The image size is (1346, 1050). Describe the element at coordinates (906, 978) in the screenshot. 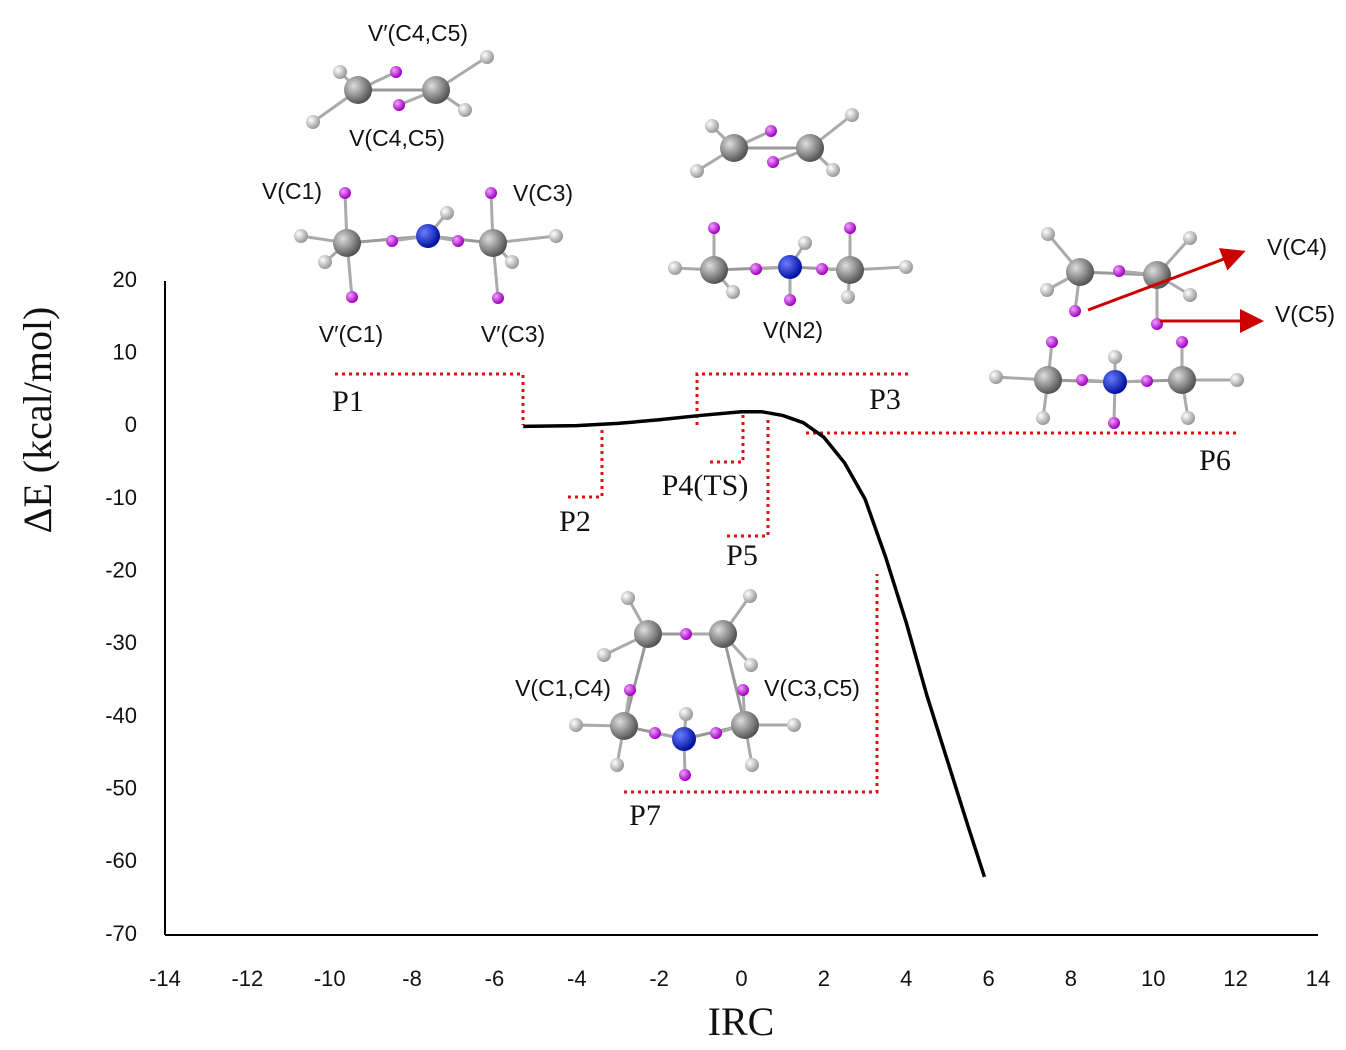

I see `x-tick-label: 4` at that location.